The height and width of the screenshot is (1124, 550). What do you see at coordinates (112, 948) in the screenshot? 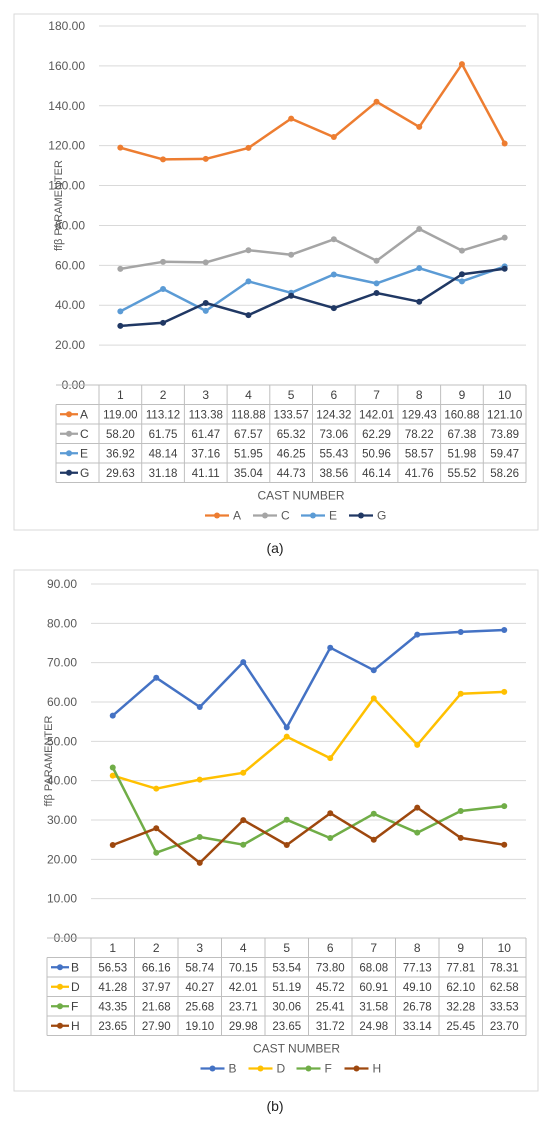
I see `x-category-label: 1` at bounding box center [112, 948].